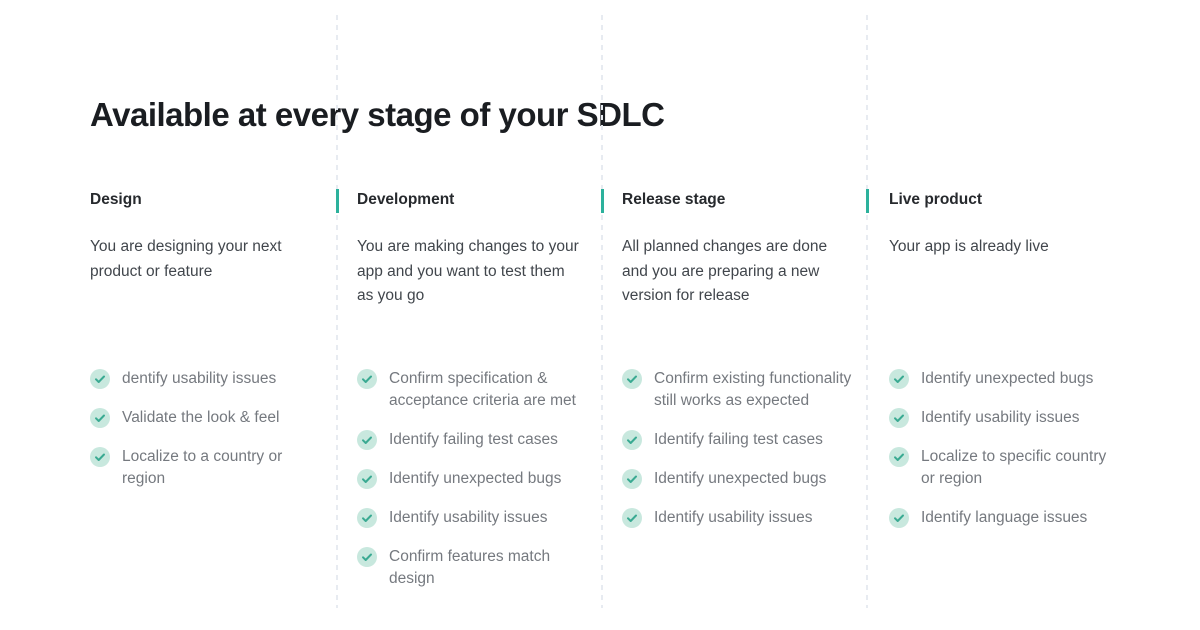 The height and width of the screenshot is (630, 1200). I want to click on stage-heading: Design, so click(116, 199).